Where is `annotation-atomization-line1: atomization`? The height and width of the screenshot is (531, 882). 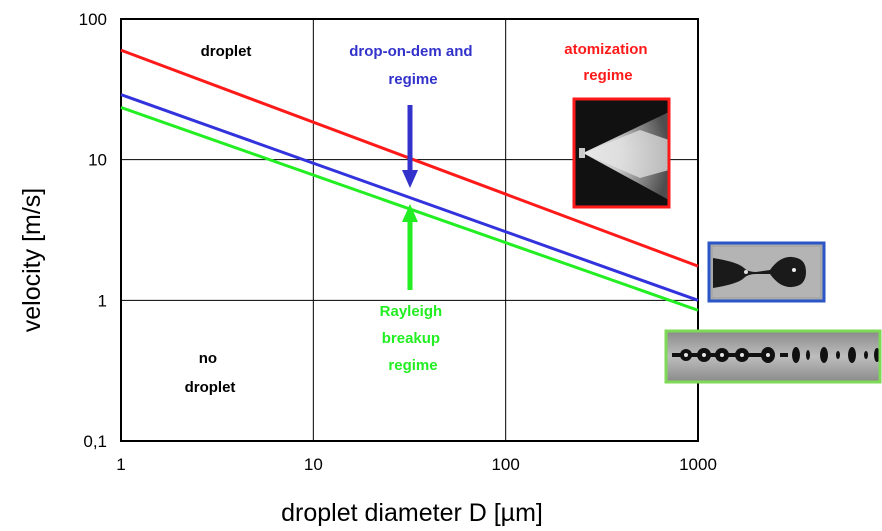 annotation-atomization-line1: atomization is located at coordinates (605, 49).